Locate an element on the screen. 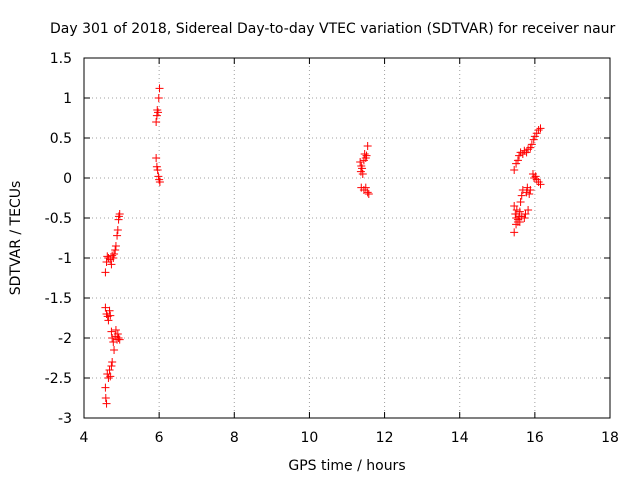 This screenshot has width=640, height=480. x-tick-label: 14 is located at coordinates (460, 438).